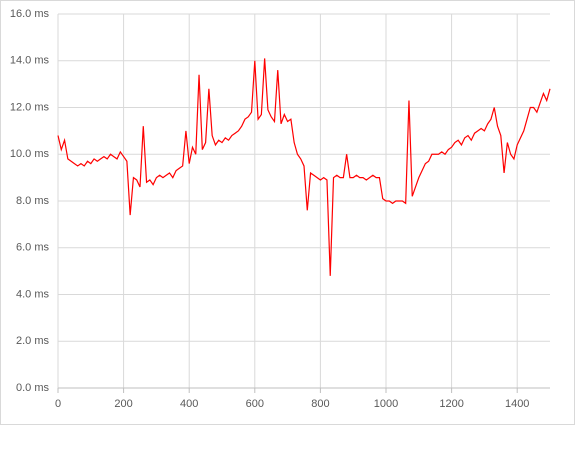 Image resolution: width=576 pixels, height=450 pixels. I want to click on x-tick-label: 200, so click(123, 404).